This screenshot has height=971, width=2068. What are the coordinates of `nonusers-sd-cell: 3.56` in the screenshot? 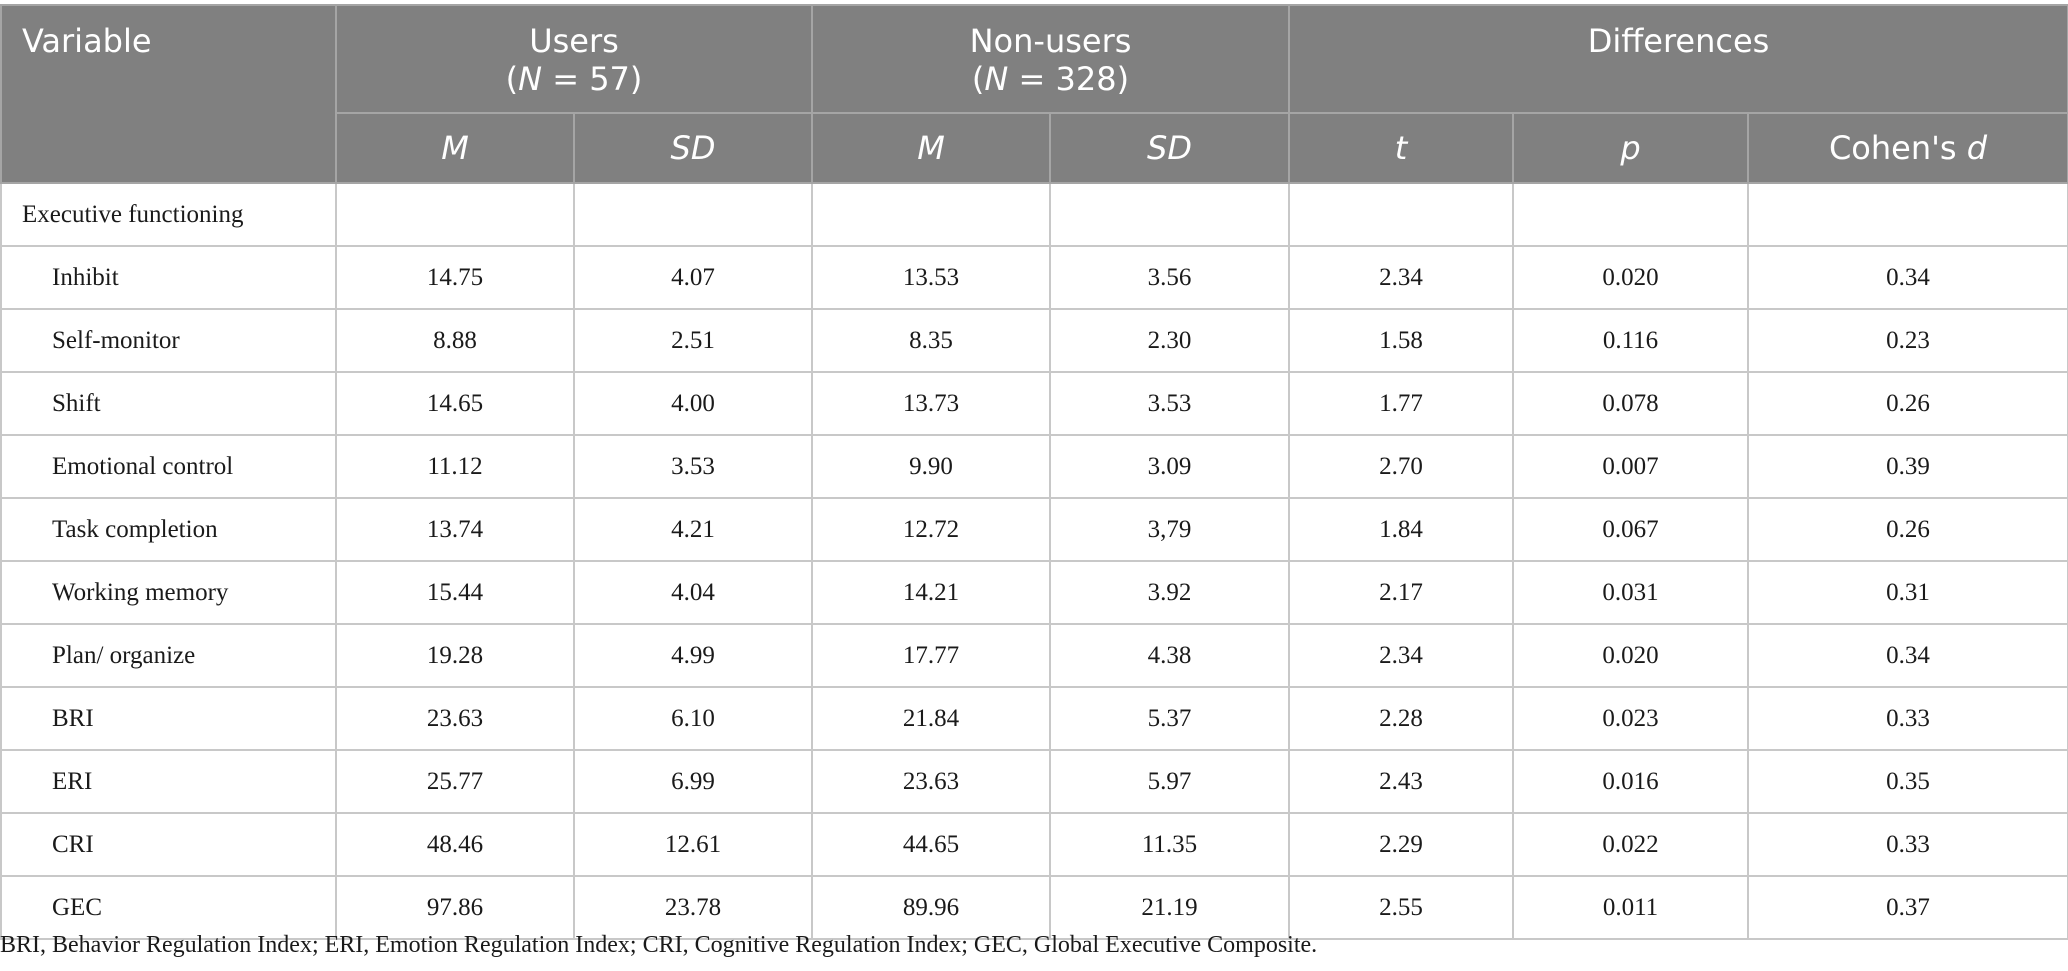 It's located at (1169, 277).